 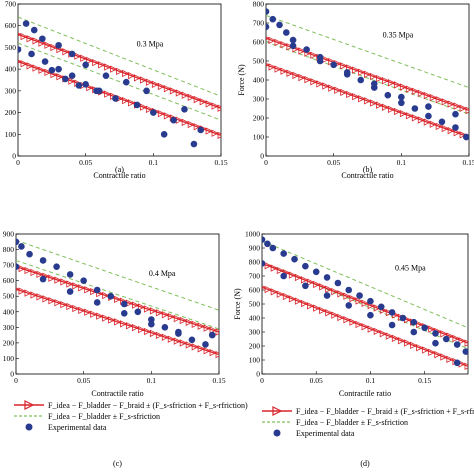 I want to click on x-tick-label: 0.15, so click(x=220, y=162).